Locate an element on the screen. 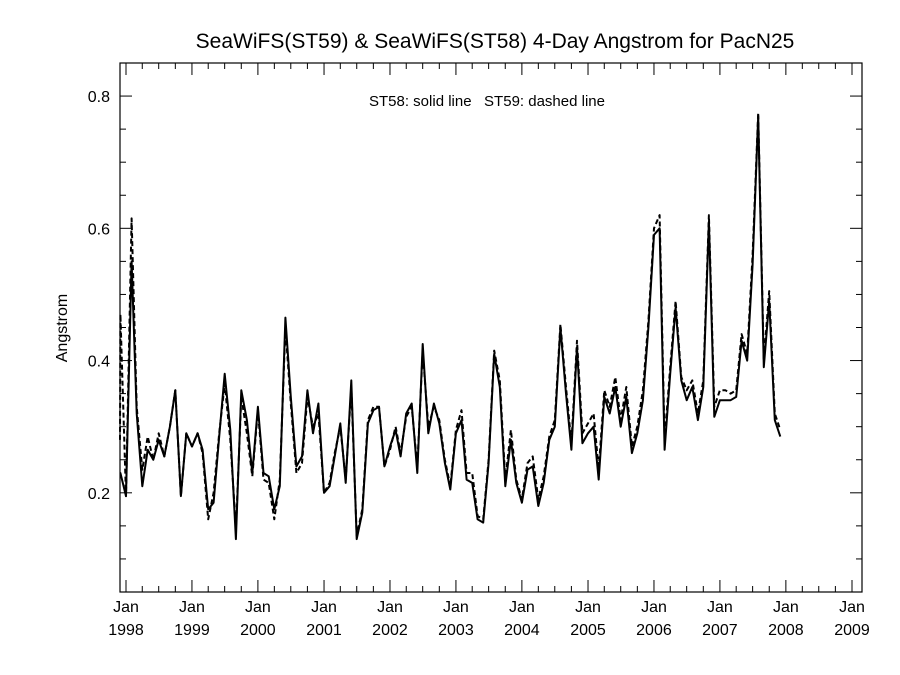 This screenshot has height=675, width=900. x-tick-label-year: 2008 is located at coordinates (786, 630).